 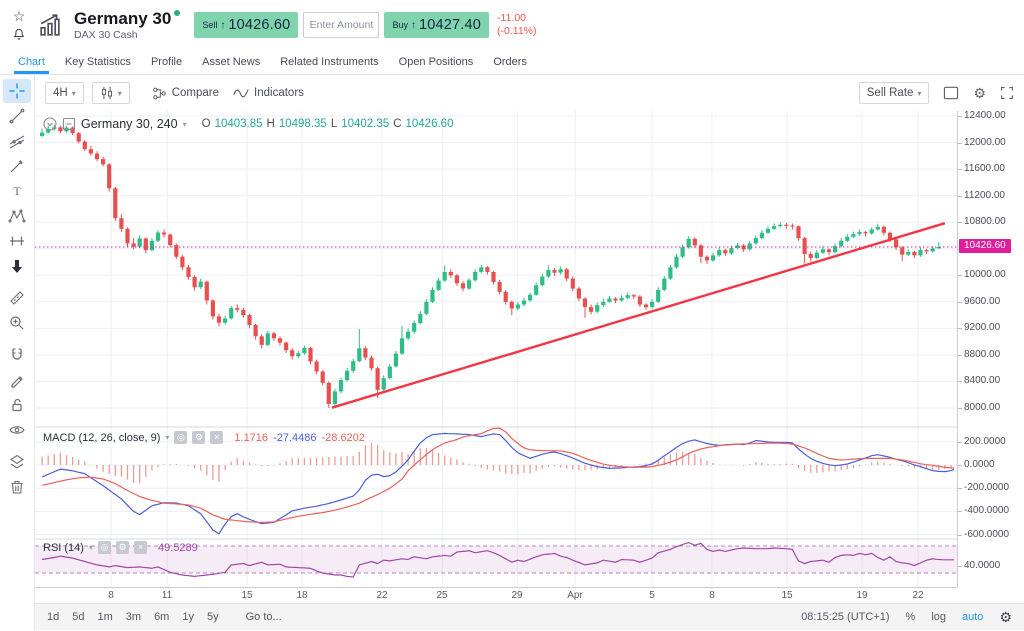 I want to click on price-axis-label: 12000.00, so click(x=985, y=142).